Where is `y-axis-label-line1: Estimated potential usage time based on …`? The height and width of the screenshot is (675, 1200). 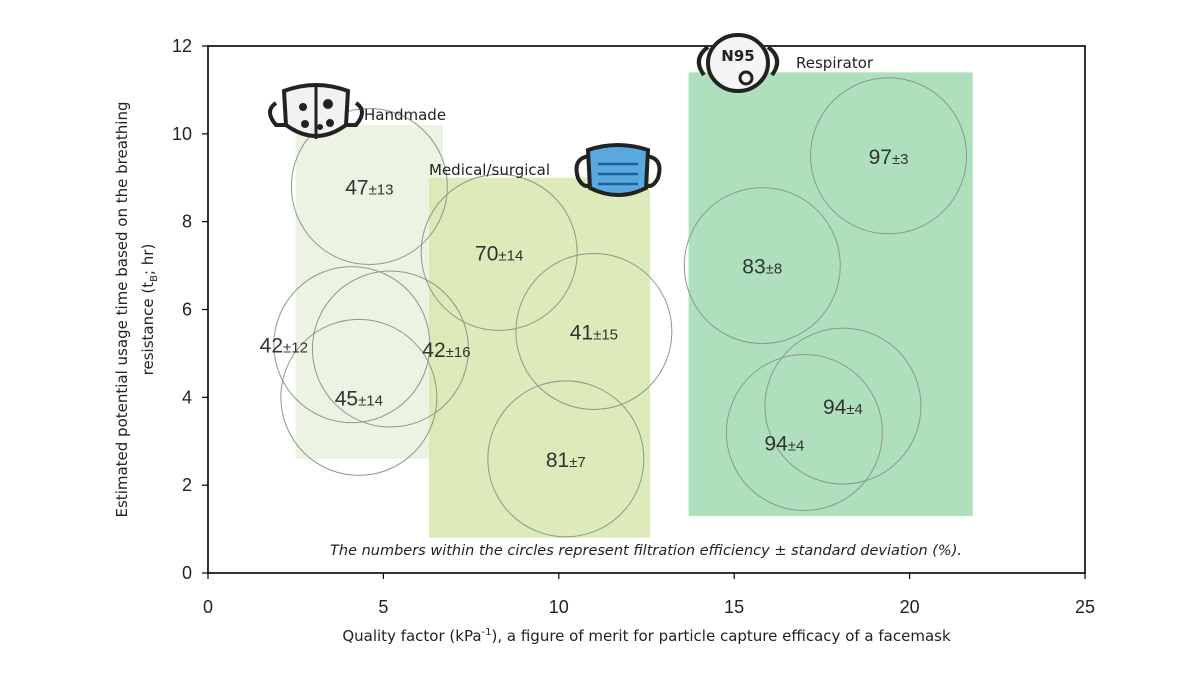
y-axis-label-line1: Estimated potential usage time based on … is located at coordinates (122, 310).